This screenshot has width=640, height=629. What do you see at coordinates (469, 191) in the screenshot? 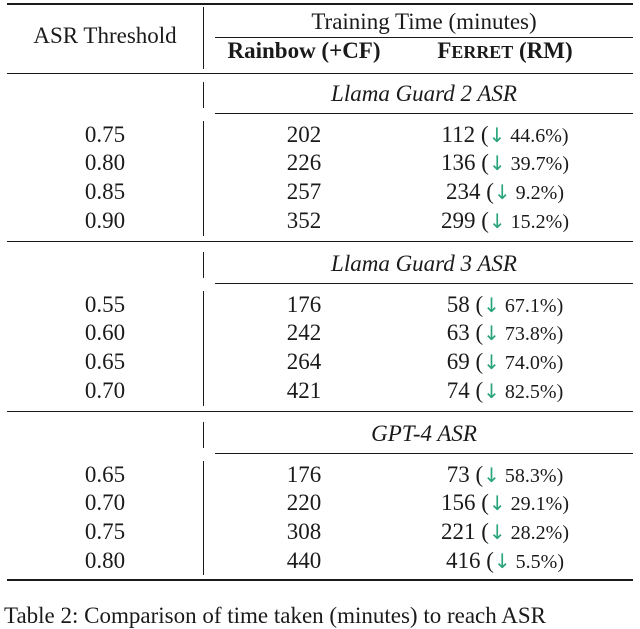
I see `ferret-value: 234 (` at bounding box center [469, 191].